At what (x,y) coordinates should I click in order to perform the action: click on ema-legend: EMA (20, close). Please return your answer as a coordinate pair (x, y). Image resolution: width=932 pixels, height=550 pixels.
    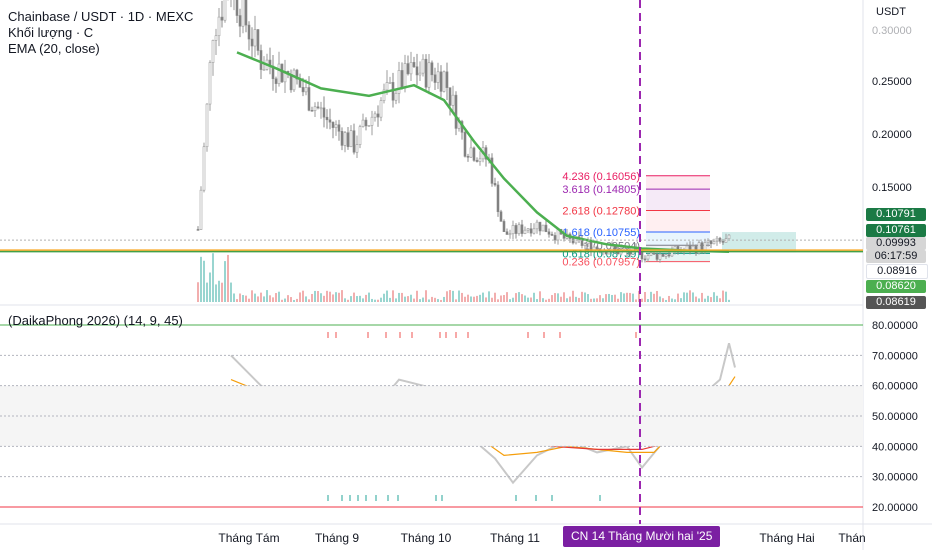
    Looking at the image, I should click on (54, 48).